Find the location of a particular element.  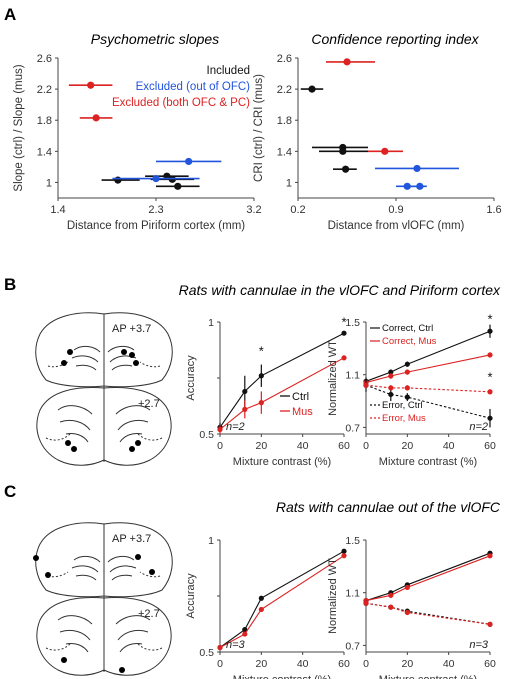

x-axis-label: Distance from vlOFC (mm) is located at coordinates (396, 226).